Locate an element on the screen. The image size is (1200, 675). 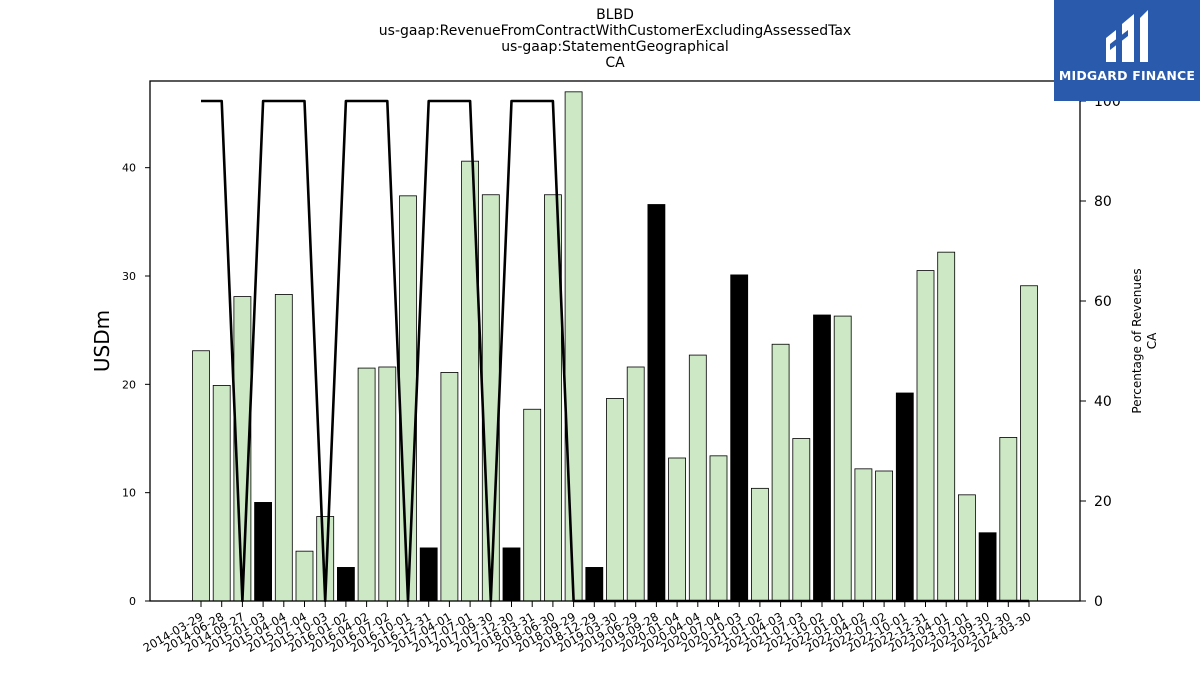
chart-title-line-3: us-gaap:StatementGeographical is located at coordinates (615, 47).